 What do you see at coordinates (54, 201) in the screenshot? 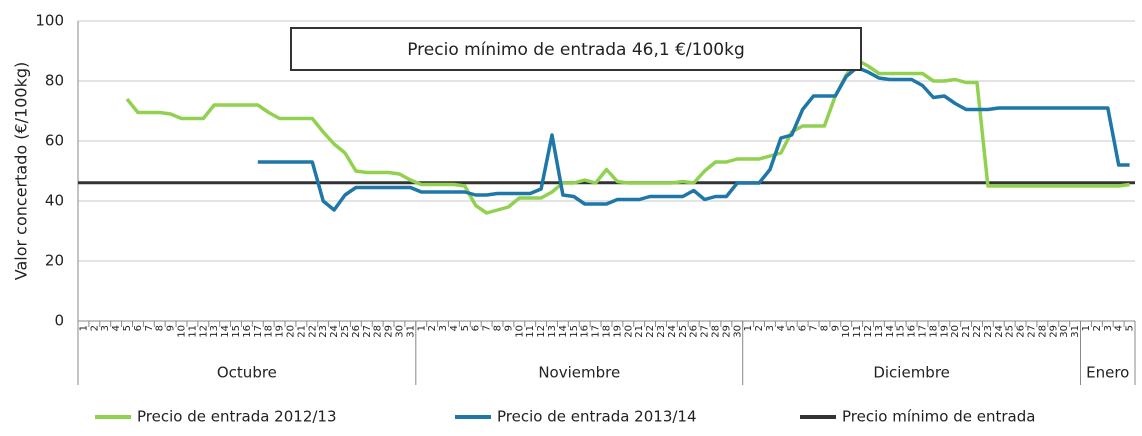
I see `y-tick-label: 40` at bounding box center [54, 201].